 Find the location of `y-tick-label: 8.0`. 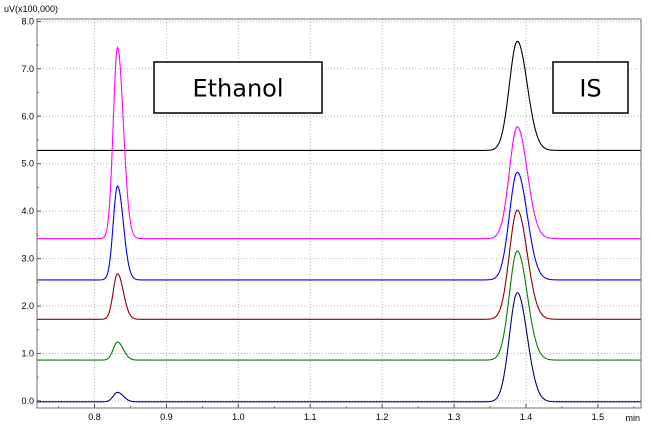

y-tick-label: 8.0 is located at coordinates (27, 21).